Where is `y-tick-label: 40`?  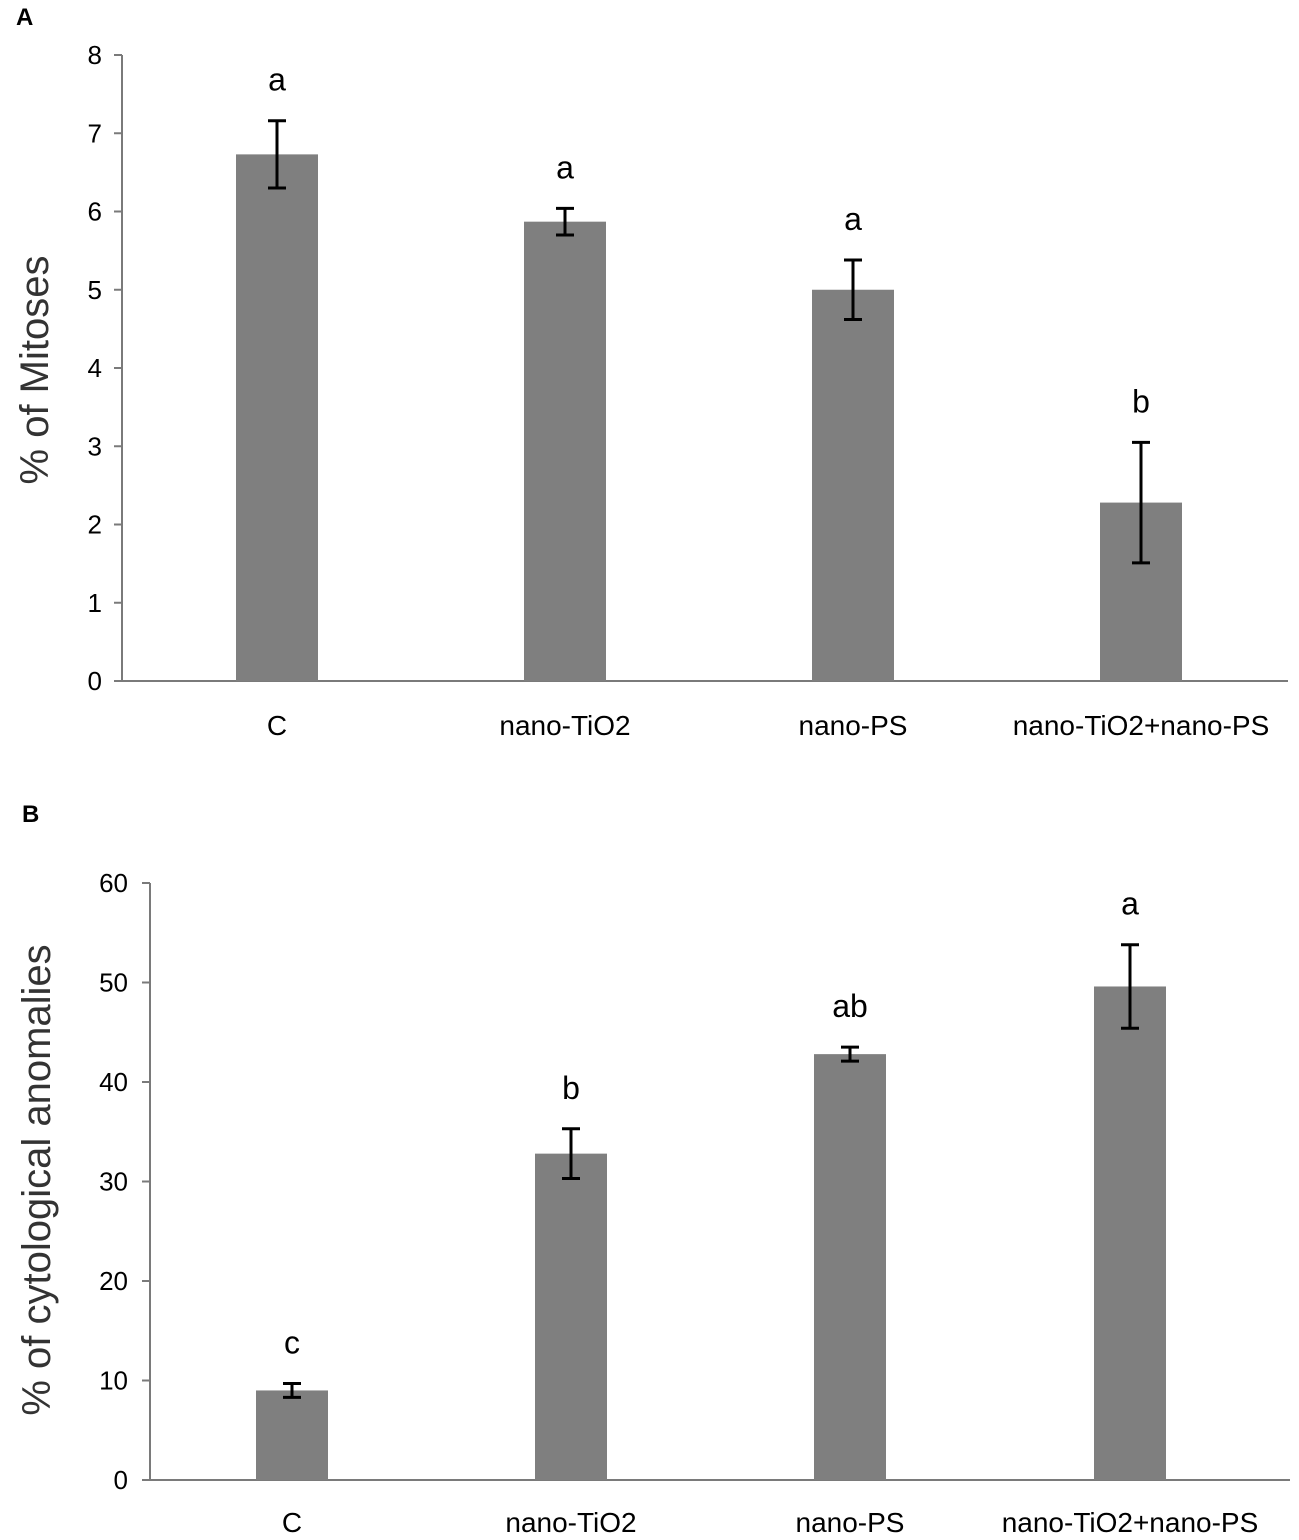 y-tick-label: 40 is located at coordinates (113, 1082).